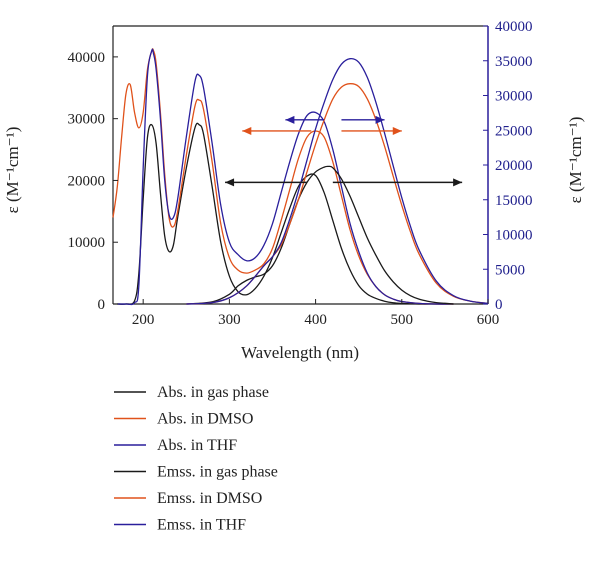  I want to click on legend-entry-emss-in-dmso: Emss. in DMSO, so click(188, 498).